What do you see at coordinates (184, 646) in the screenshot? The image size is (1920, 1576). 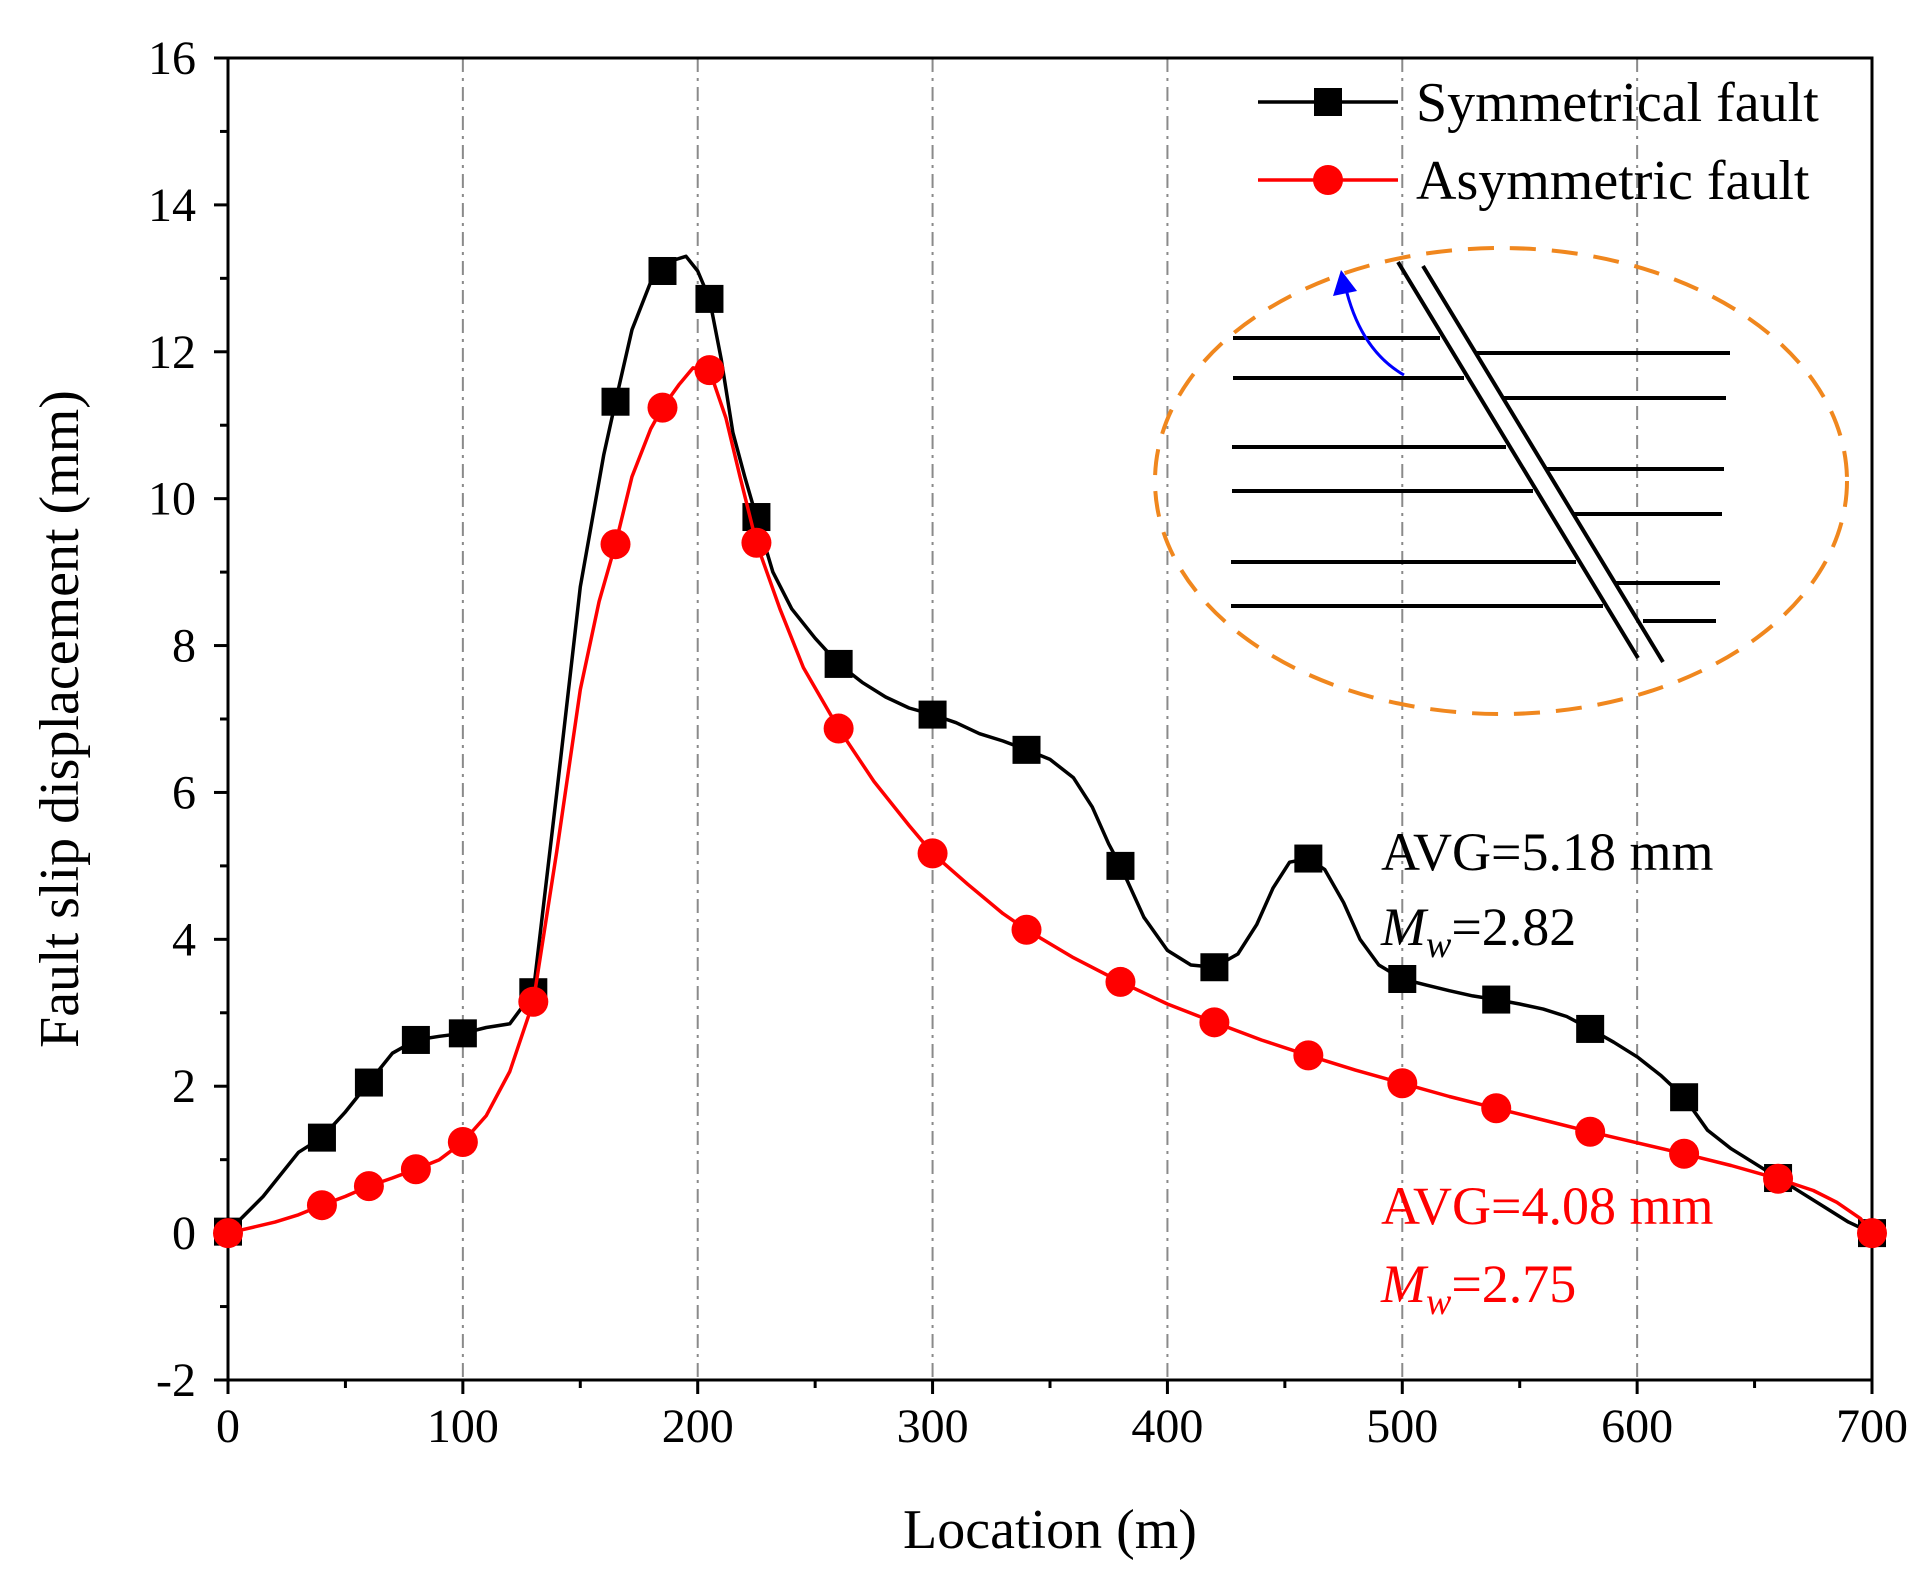 I see `y-tick-label: 8` at bounding box center [184, 646].